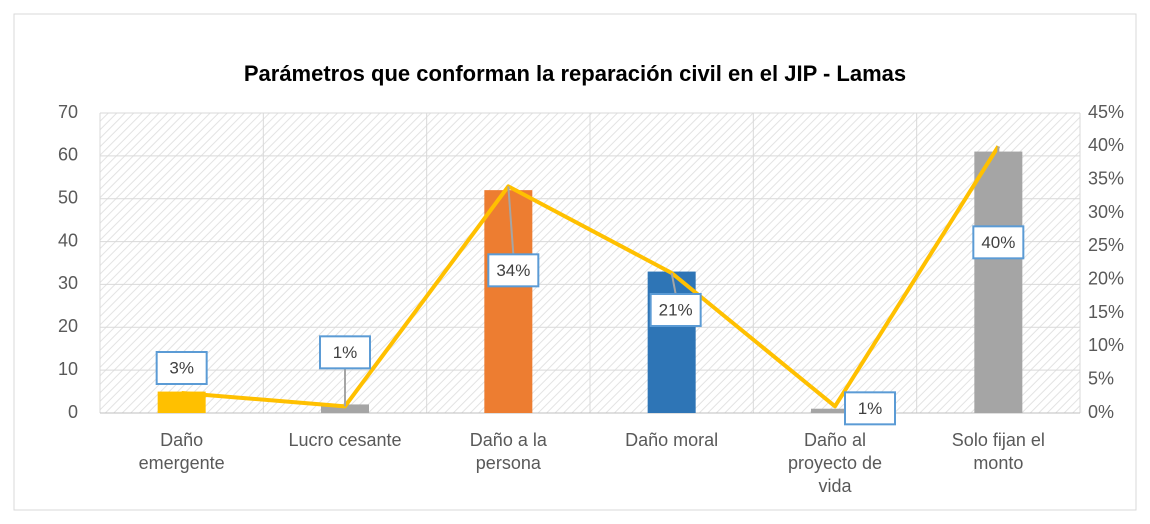 The height and width of the screenshot is (524, 1150). What do you see at coordinates (1106, 312) in the screenshot?
I see `y2-tick-label: 15%` at bounding box center [1106, 312].